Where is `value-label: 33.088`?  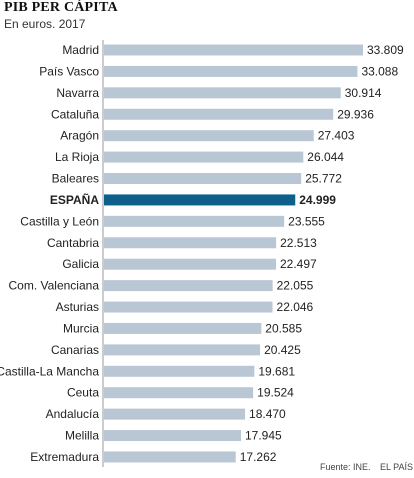
value-label: 33.088 is located at coordinates (379, 71).